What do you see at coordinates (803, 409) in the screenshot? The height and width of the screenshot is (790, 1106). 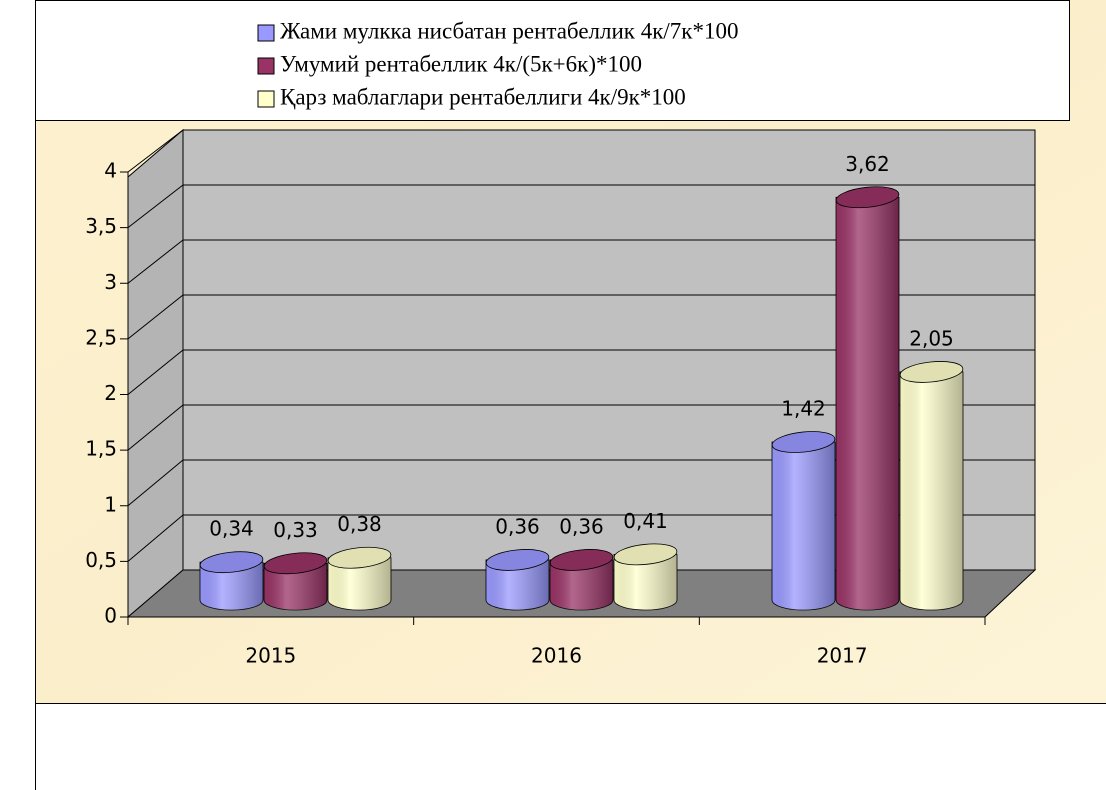 I see `data-label: 1,42` at bounding box center [803, 409].